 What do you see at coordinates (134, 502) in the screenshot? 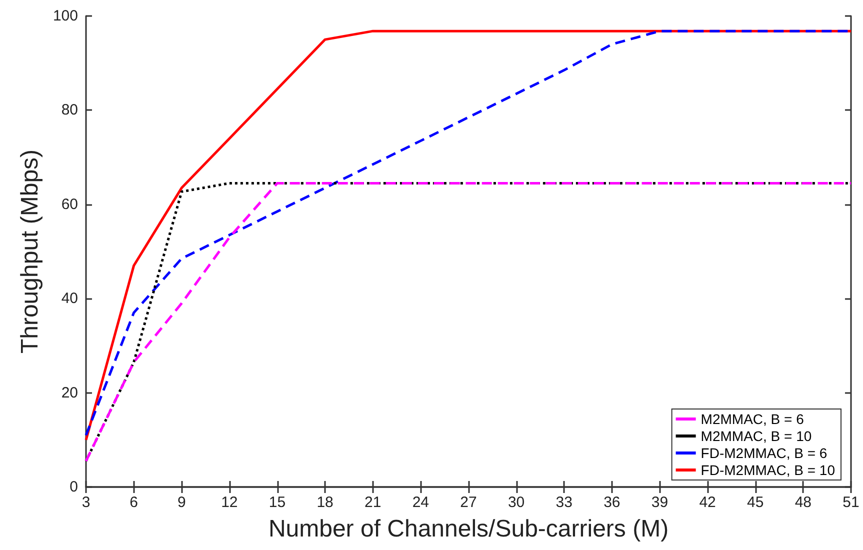
I see `x-tick-label: 6` at bounding box center [134, 502].